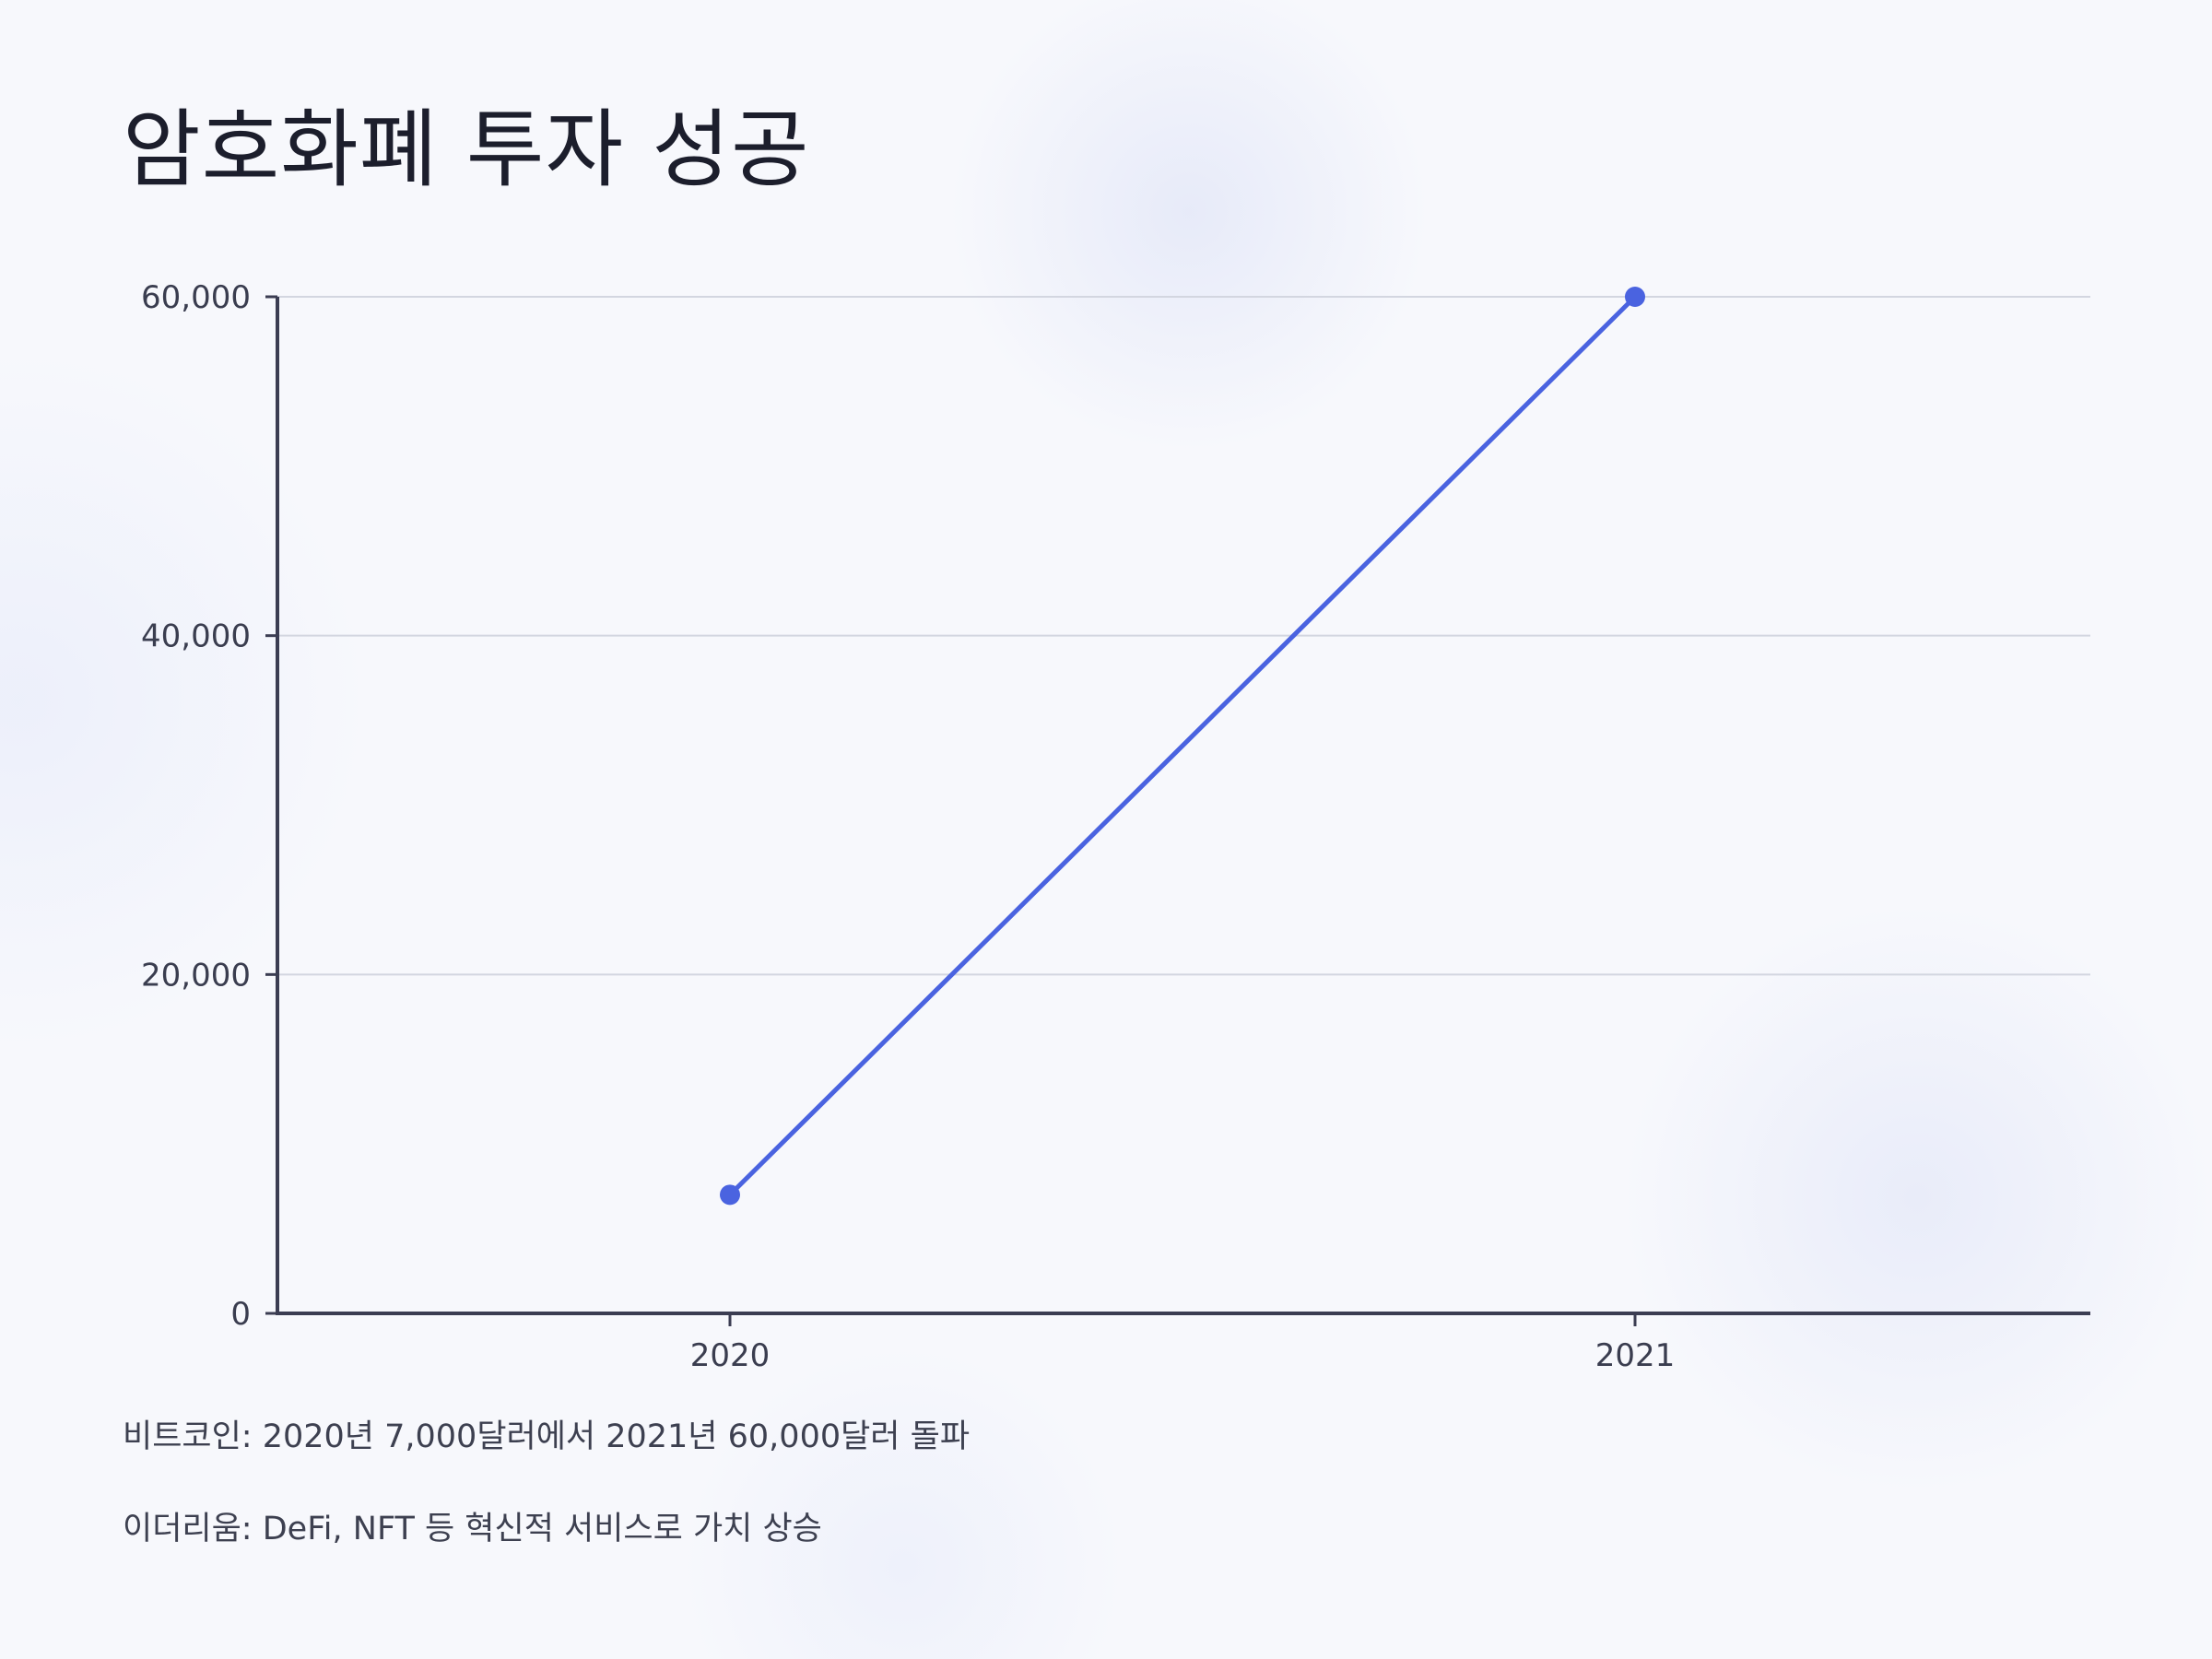 The height and width of the screenshot is (1659, 2212). I want to click on y-tick-label: 0, so click(240, 1314).